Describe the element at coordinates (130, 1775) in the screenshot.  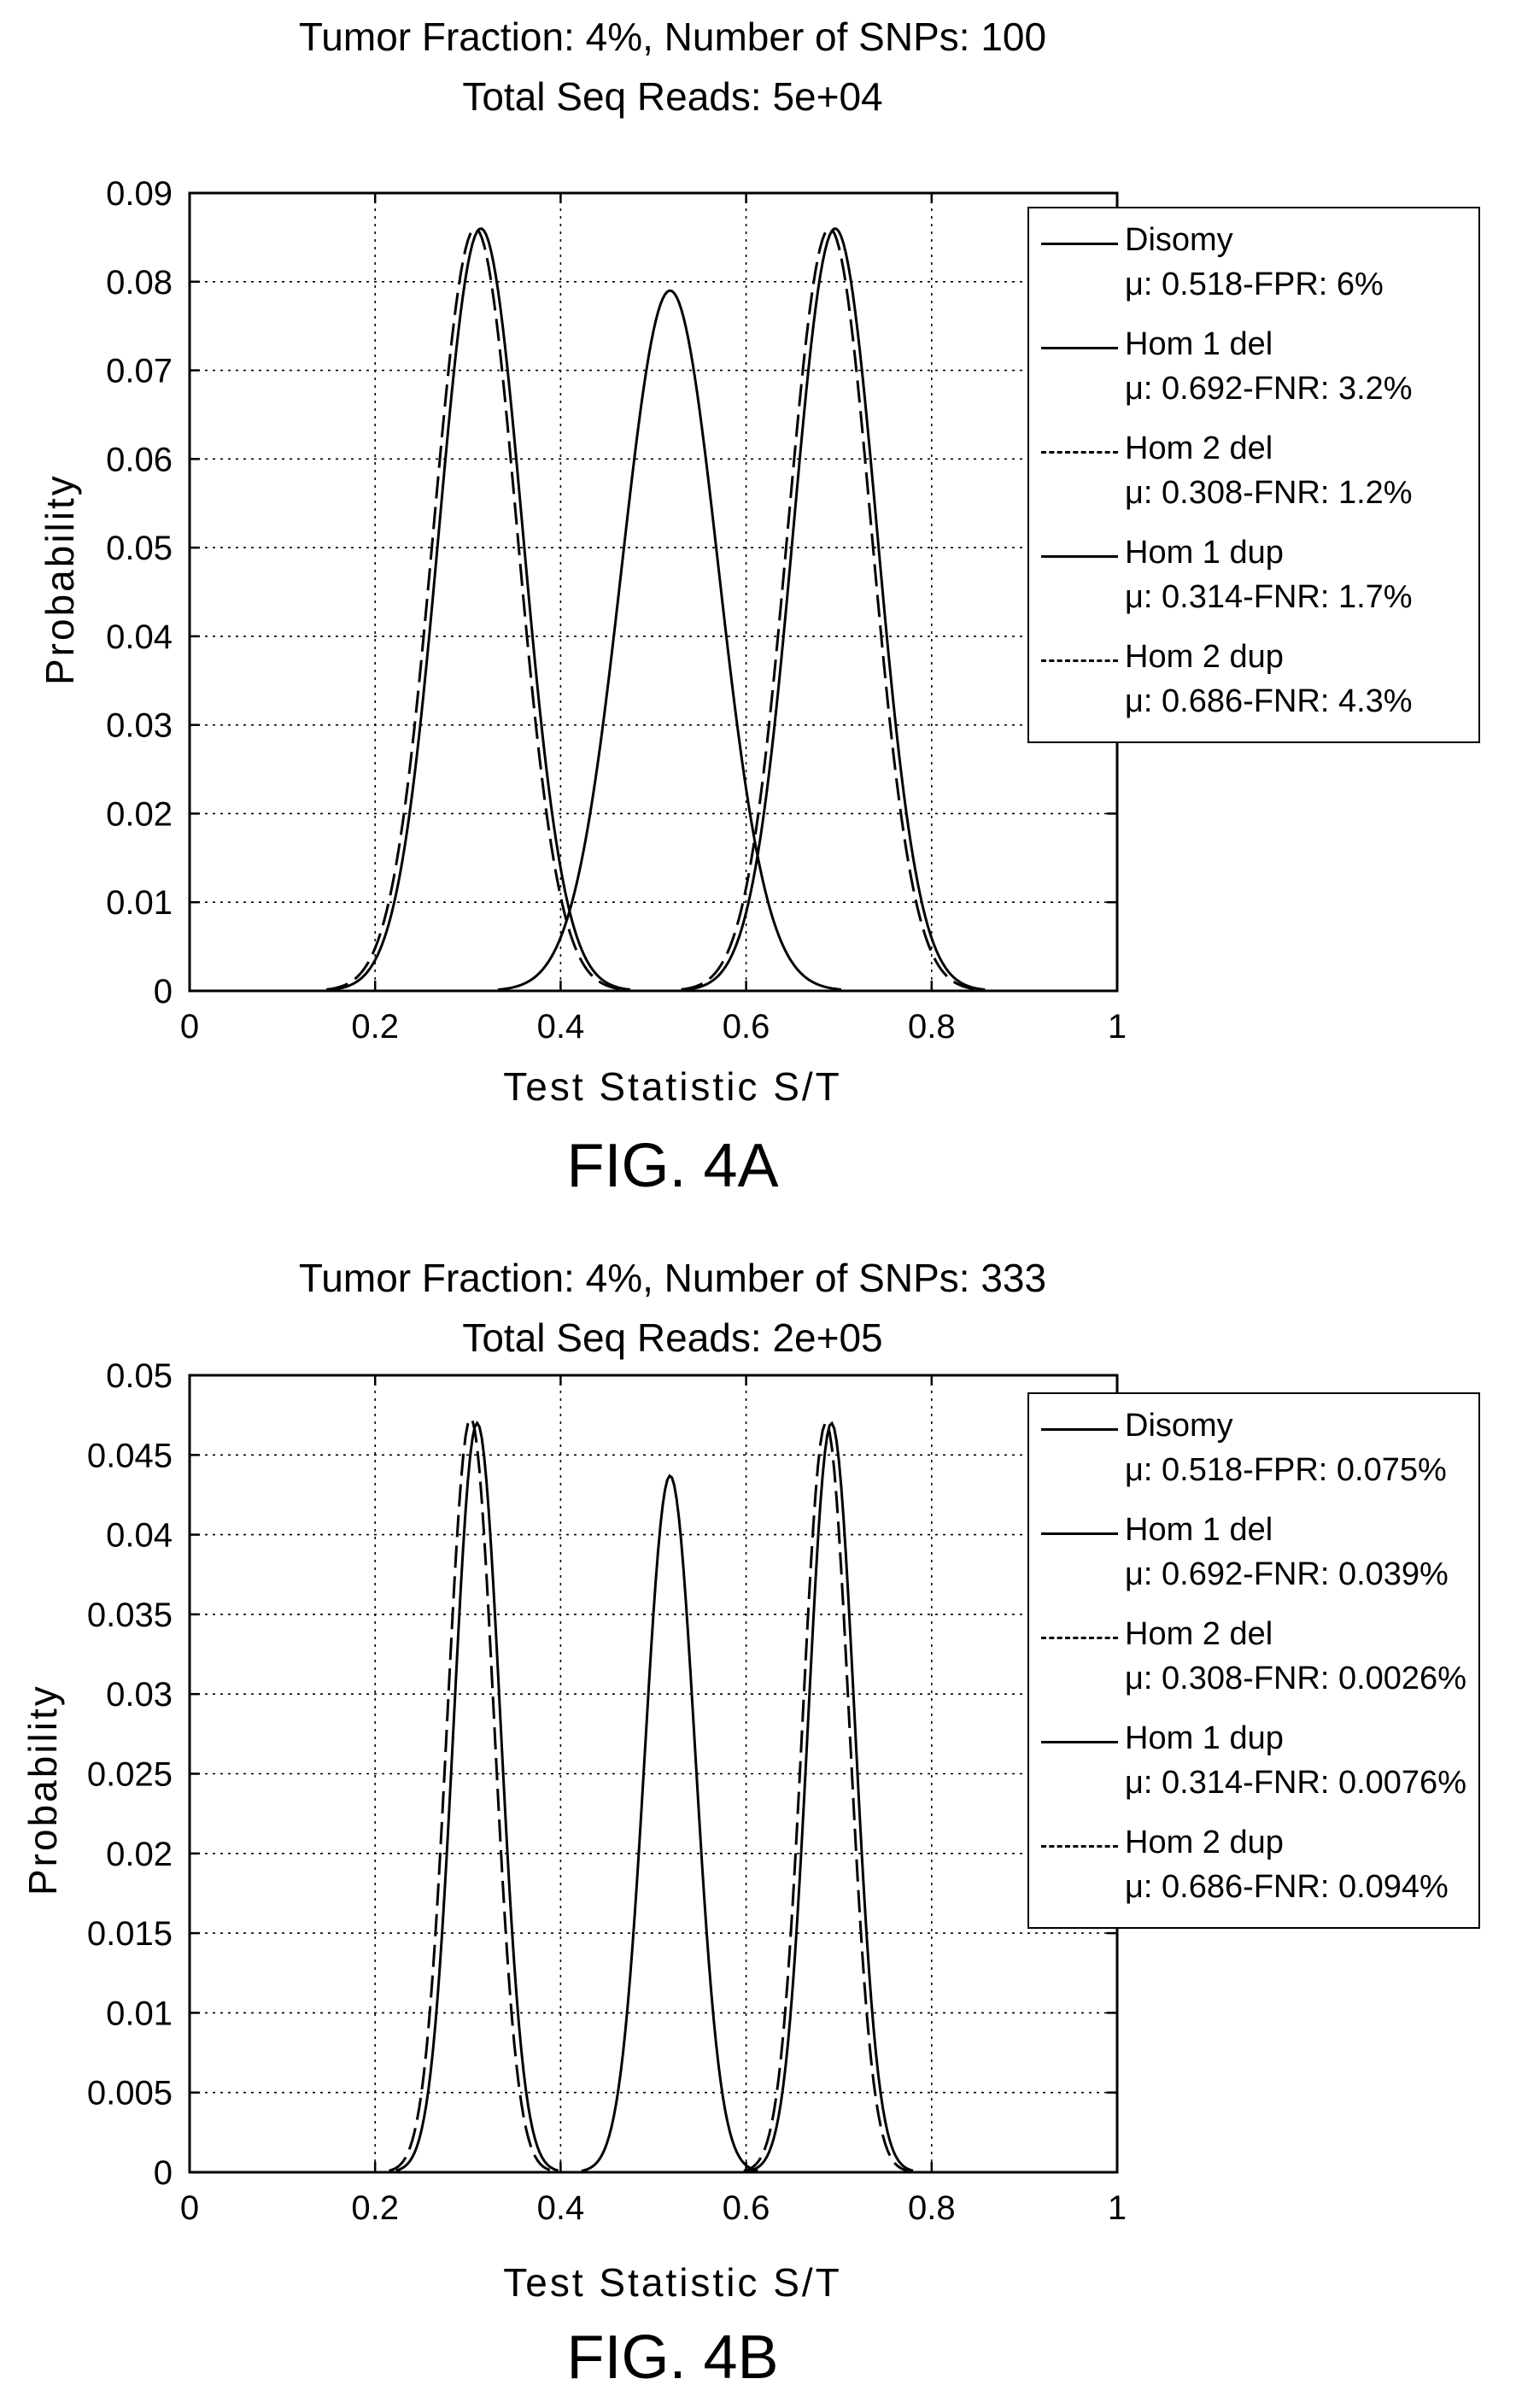
I see `y-tick-label: 0.025` at that location.